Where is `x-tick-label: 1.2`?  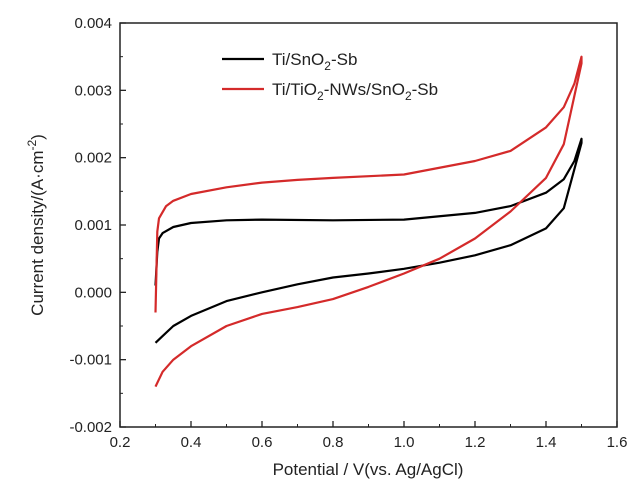
x-tick-label: 1.2 is located at coordinates (475, 442).